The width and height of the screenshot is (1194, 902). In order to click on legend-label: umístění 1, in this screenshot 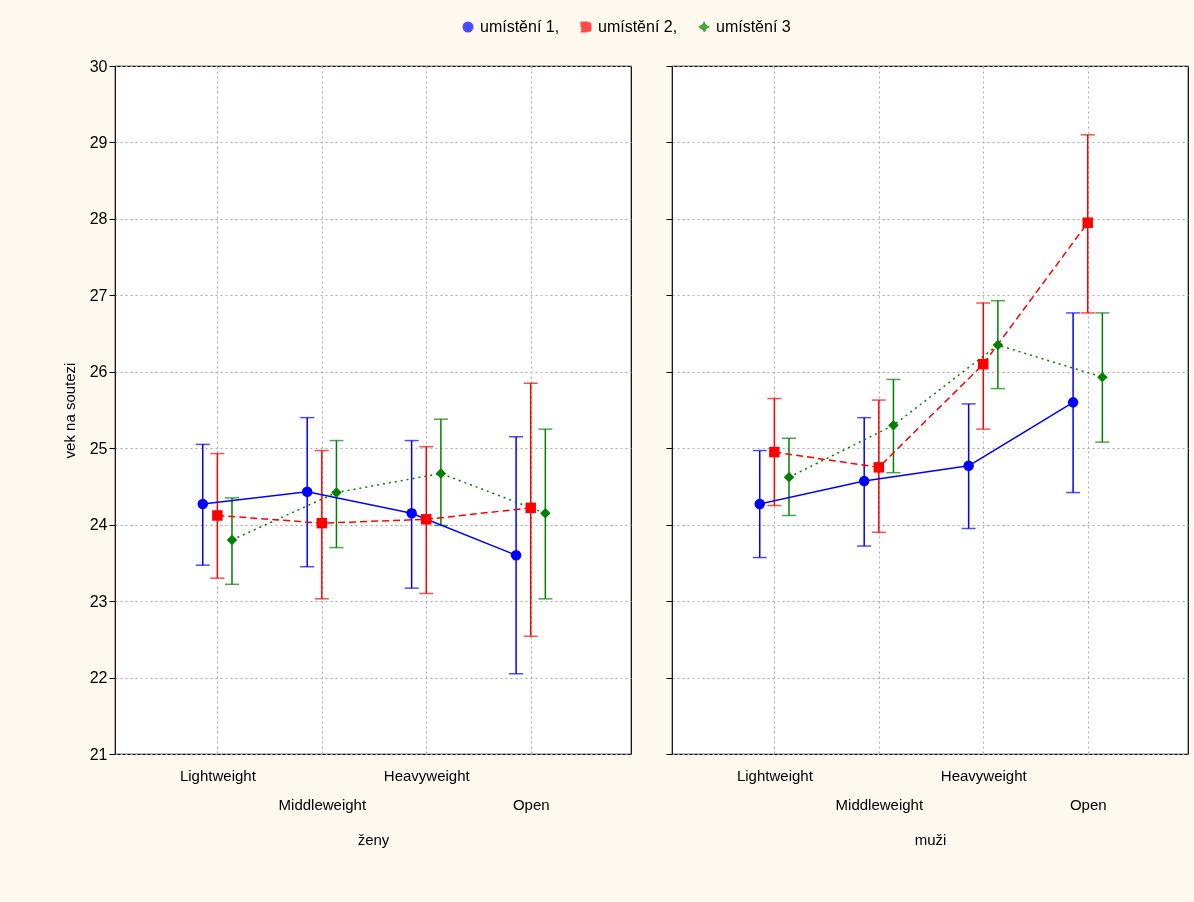, I will do `click(520, 26)`.